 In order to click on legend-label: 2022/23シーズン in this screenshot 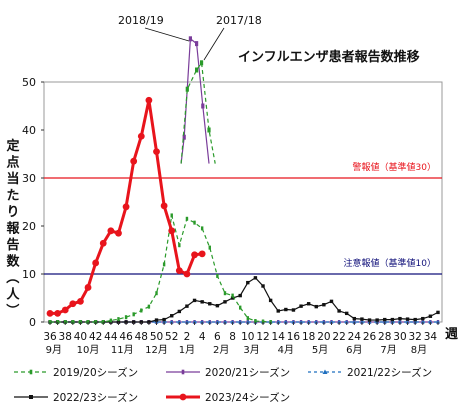, I will do `click(95, 397)`.